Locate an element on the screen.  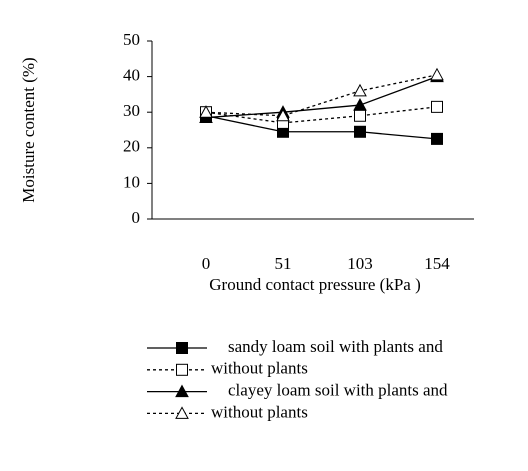
x-tick-label: 154 is located at coordinates (437, 263).